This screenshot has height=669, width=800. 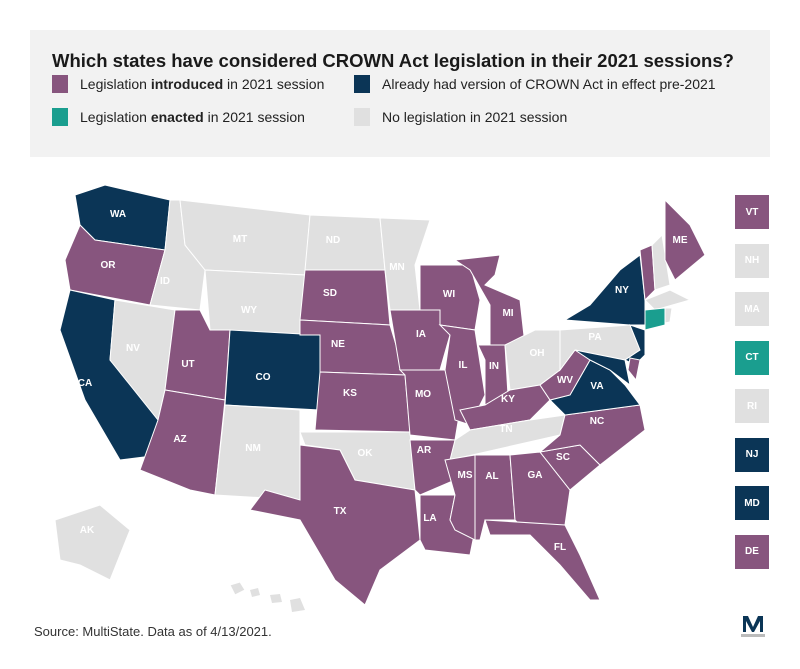 I want to click on state-AK, so click(x=92, y=542).